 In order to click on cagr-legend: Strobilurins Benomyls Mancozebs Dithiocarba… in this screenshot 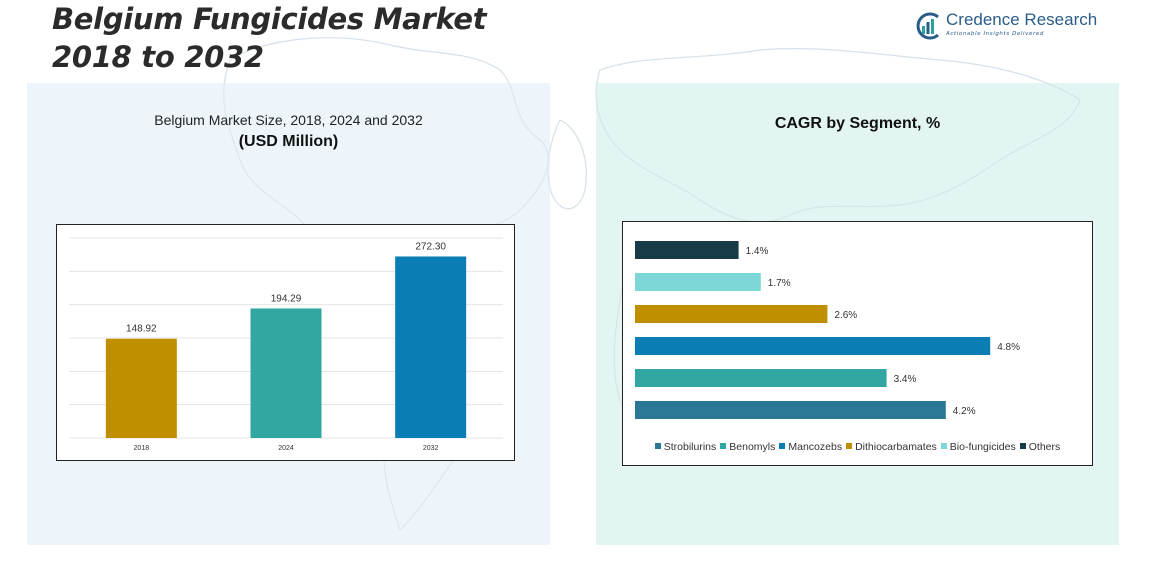, I will do `click(857, 447)`.